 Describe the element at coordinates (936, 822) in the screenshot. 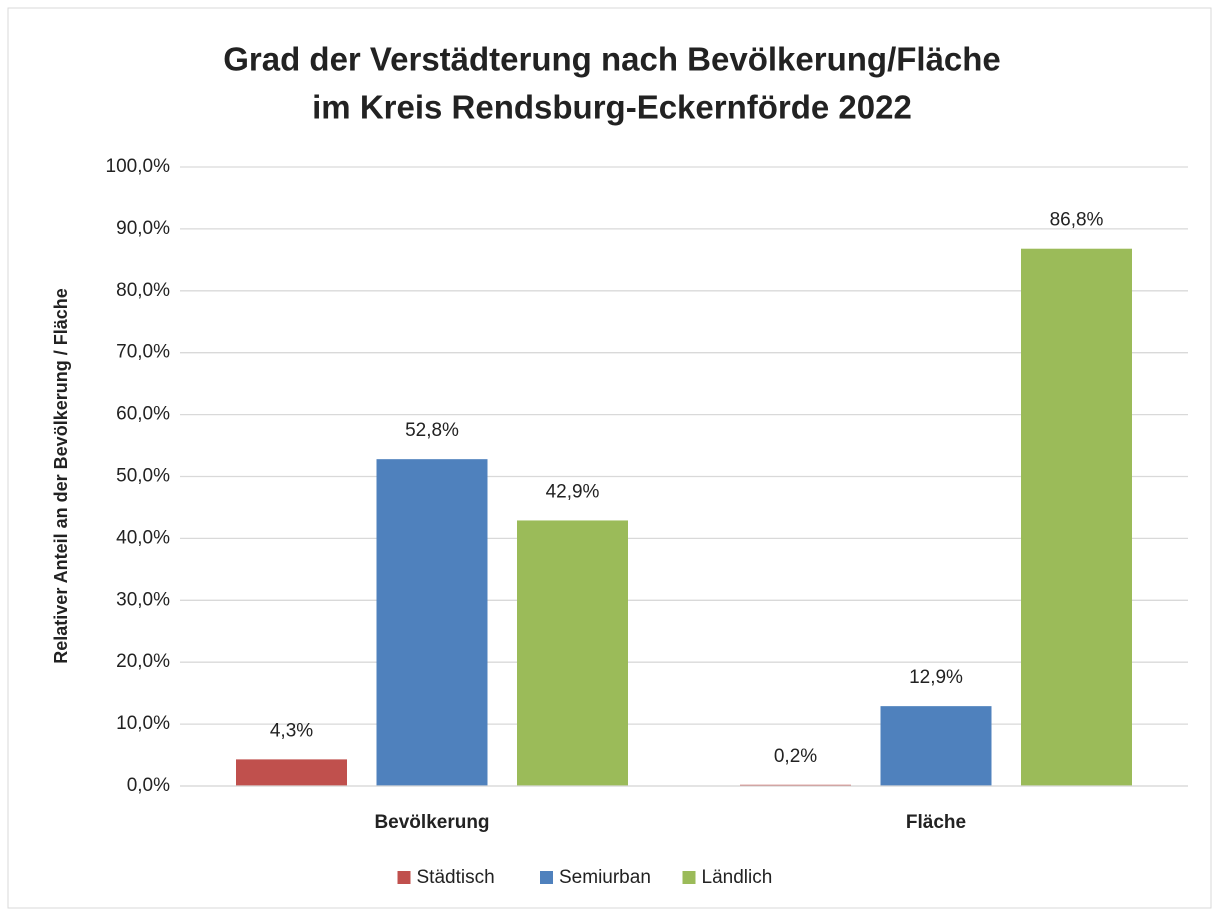

I see `x-tick-label: Fläche` at that location.